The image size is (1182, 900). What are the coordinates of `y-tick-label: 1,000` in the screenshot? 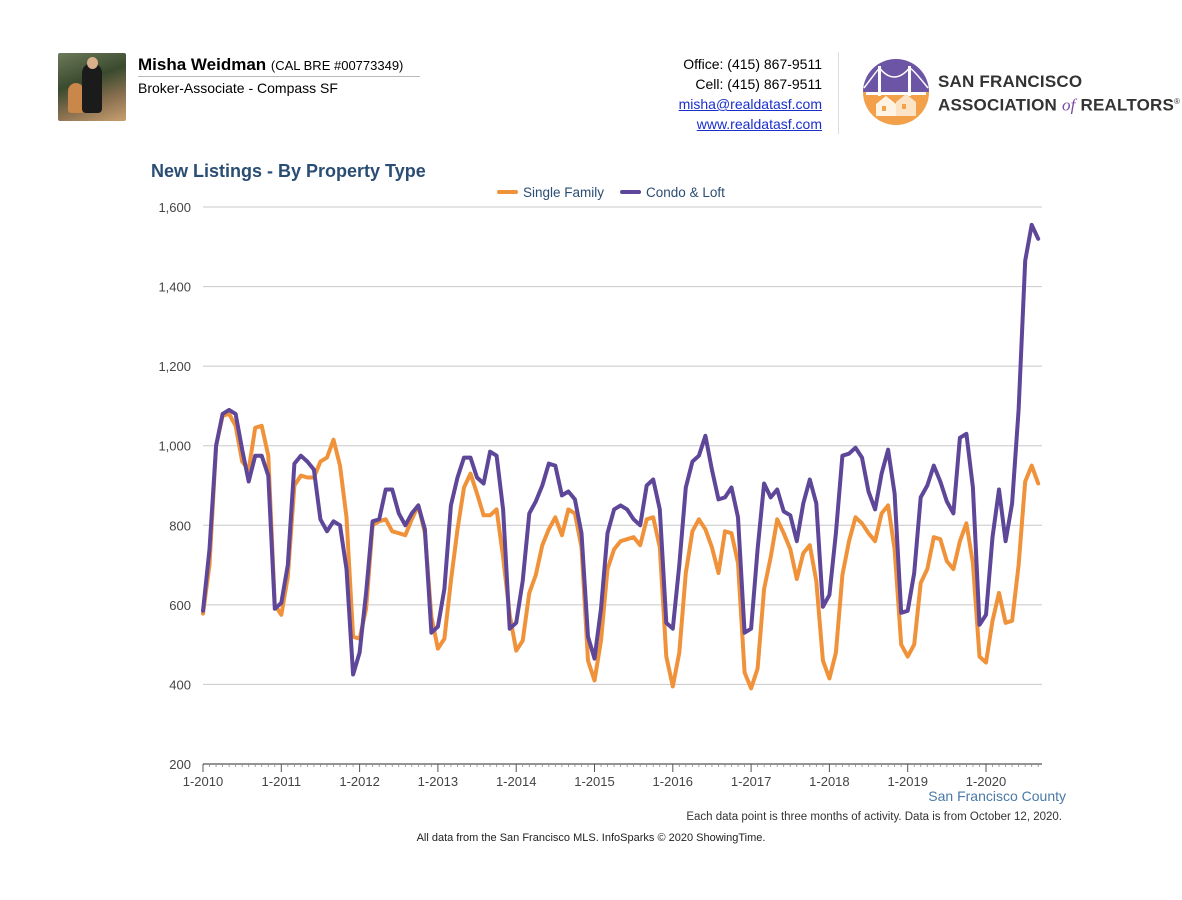 It's located at (174, 446).